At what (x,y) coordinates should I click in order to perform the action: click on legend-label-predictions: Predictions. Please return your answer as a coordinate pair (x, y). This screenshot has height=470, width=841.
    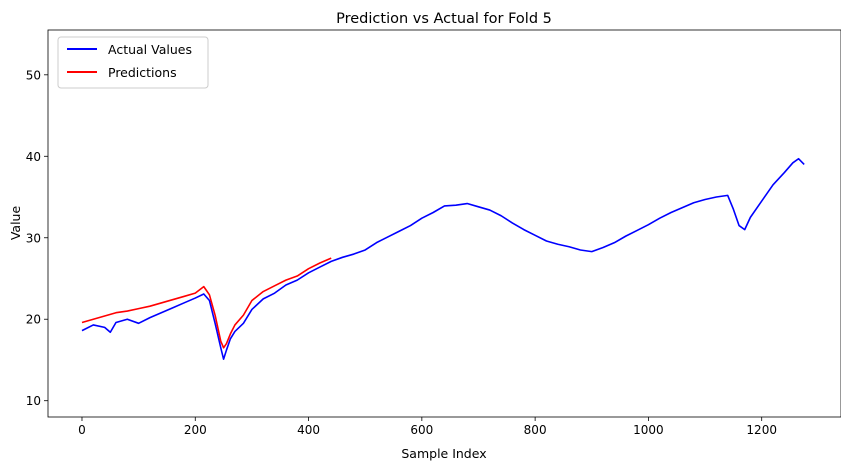
    Looking at the image, I should click on (142, 72).